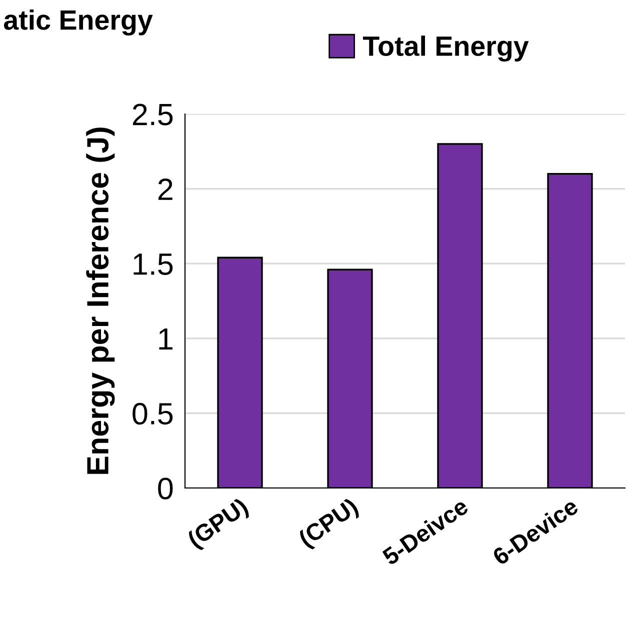 The height and width of the screenshot is (642, 631). Describe the element at coordinates (165, 189) in the screenshot. I see `y-tick-label: 2` at that location.